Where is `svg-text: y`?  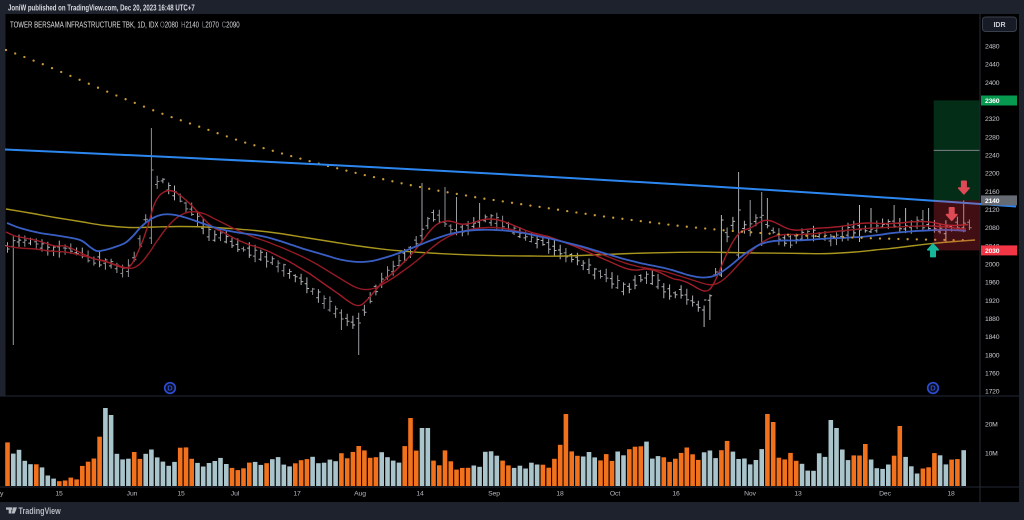 svg-text: y is located at coordinates (2, 494).